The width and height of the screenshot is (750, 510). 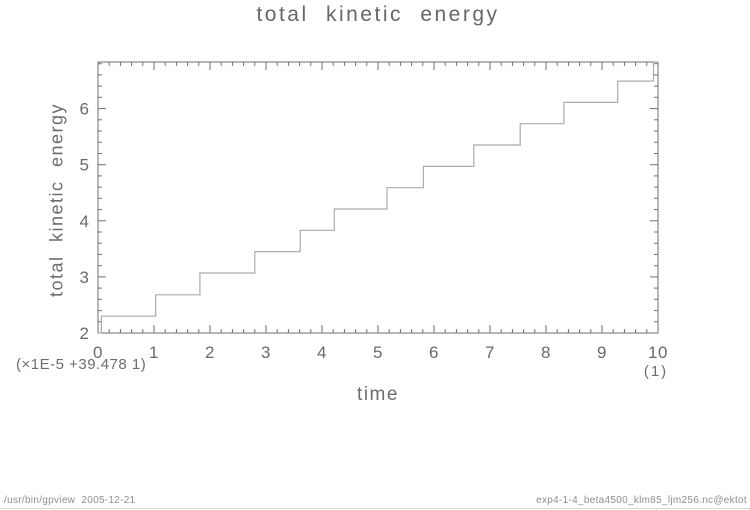 I want to click on chart-title: total kinetic energy, so click(x=378, y=14).